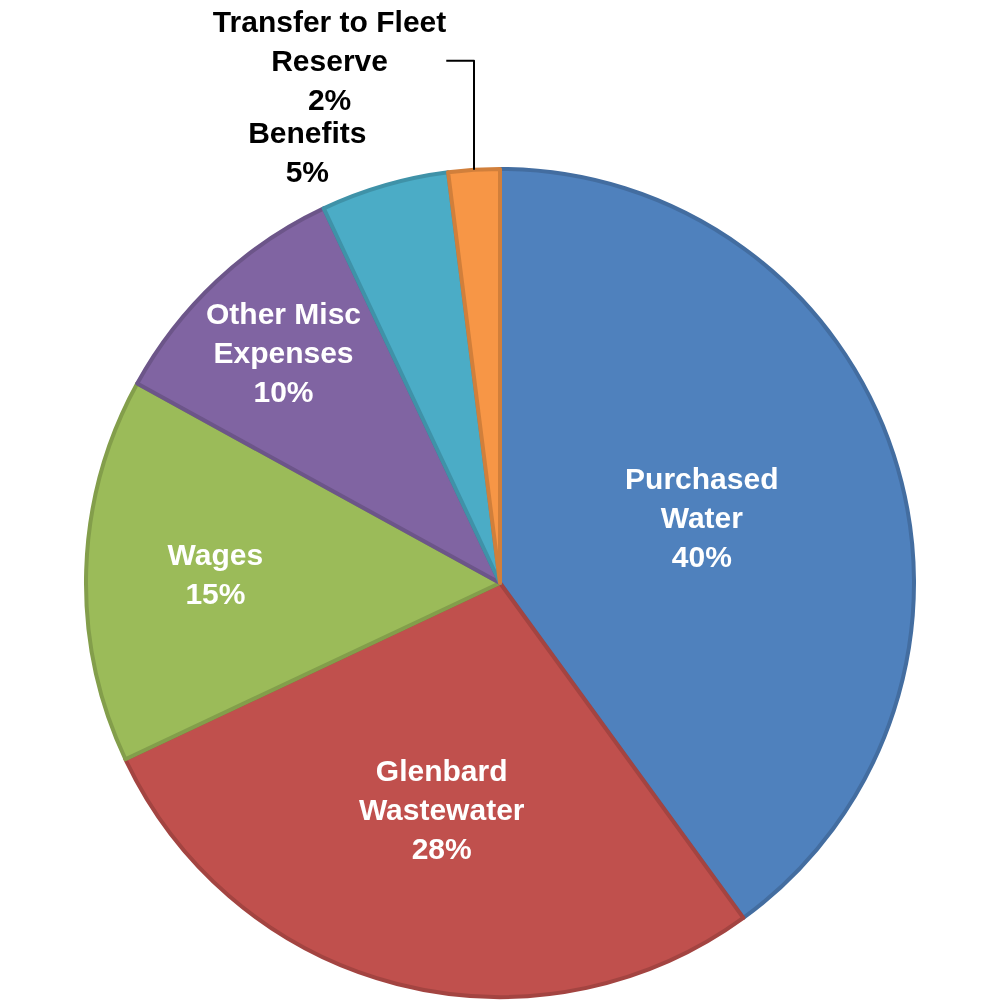 The width and height of the screenshot is (1000, 1002). Describe the element at coordinates (474, 376) in the screenshot. I see `pie-slice` at that location.